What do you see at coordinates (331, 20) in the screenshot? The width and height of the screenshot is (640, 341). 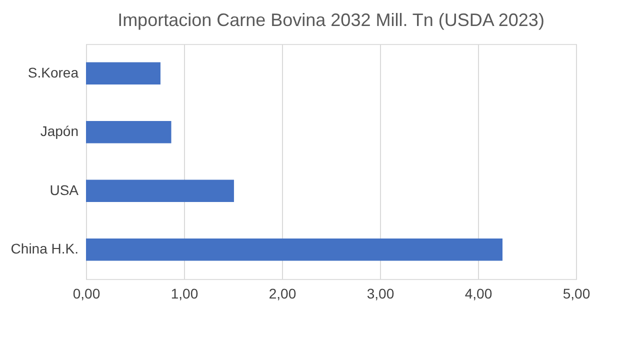 I see `chart-title: Importacion Carne Bovina 2032 Mill. Tn (USDA 2023)` at bounding box center [331, 20].